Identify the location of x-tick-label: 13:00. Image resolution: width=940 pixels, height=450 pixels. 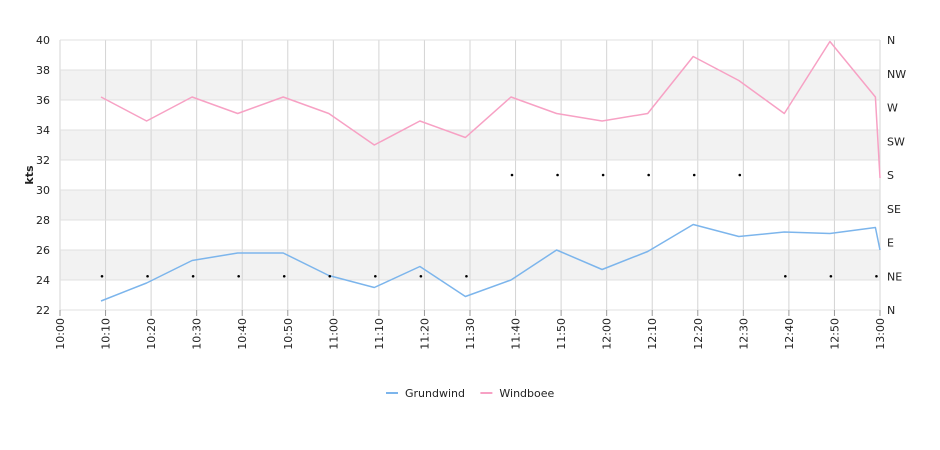
(880, 334).